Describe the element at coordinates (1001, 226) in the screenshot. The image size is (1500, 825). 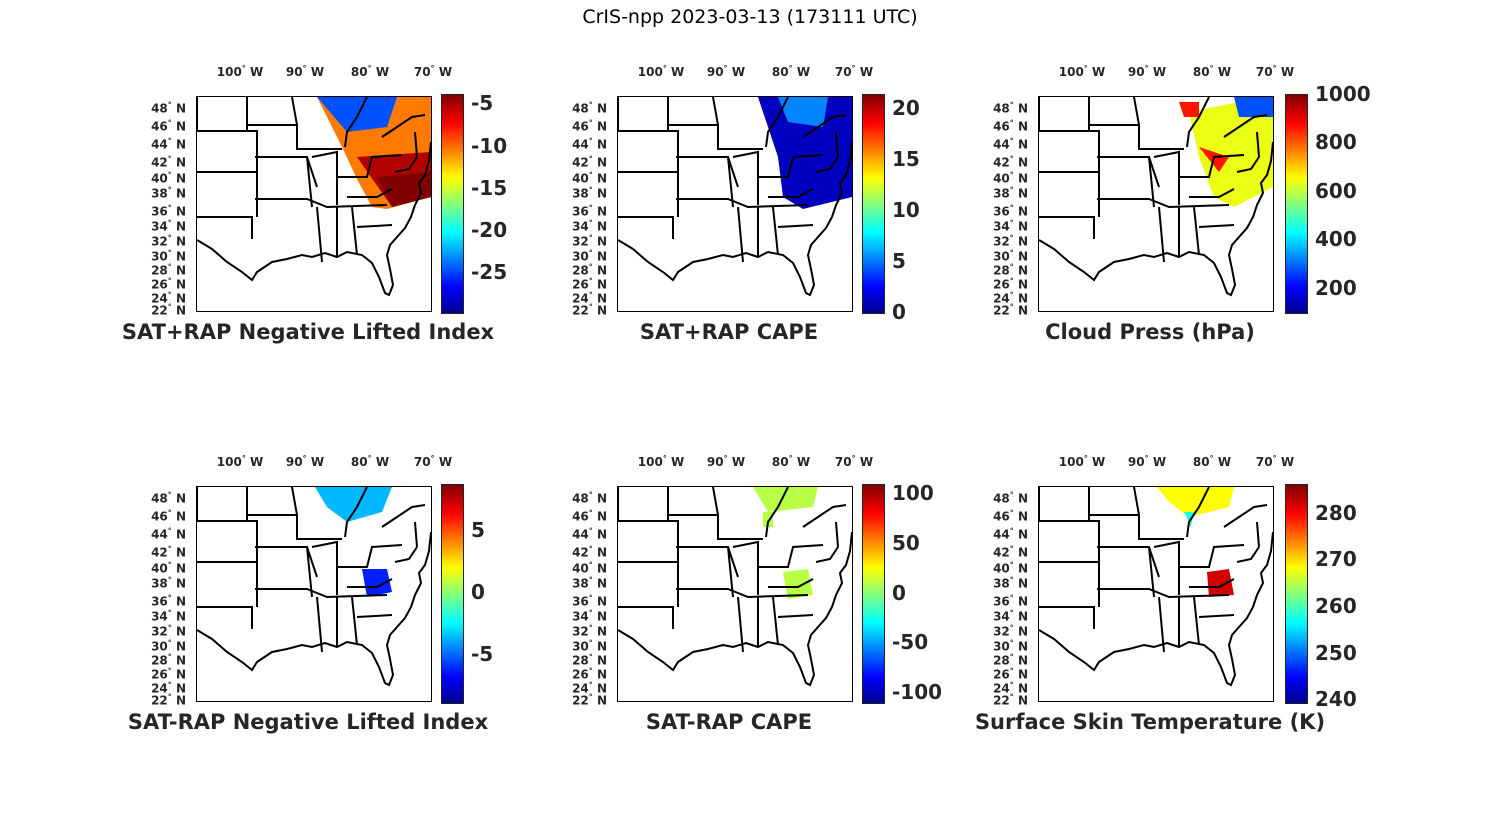
I see `lat-value: 34` at that location.